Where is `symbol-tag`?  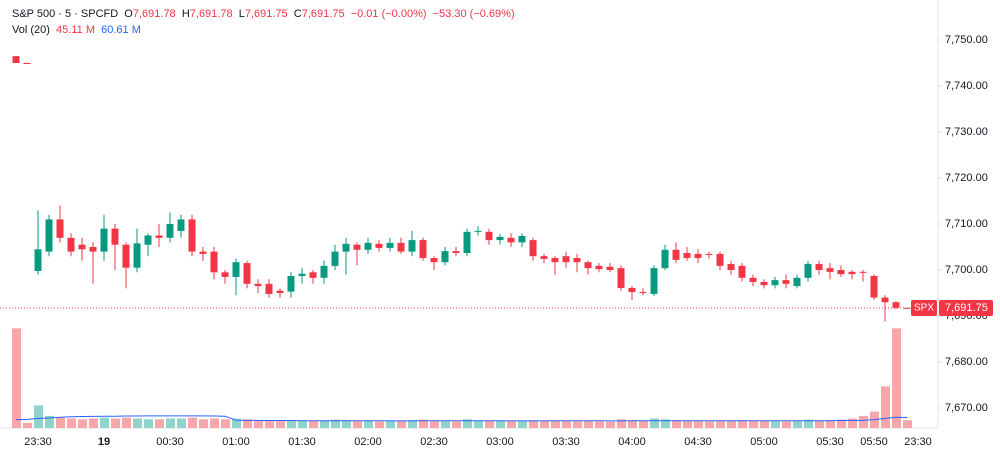
symbol-tag is located at coordinates (924, 307).